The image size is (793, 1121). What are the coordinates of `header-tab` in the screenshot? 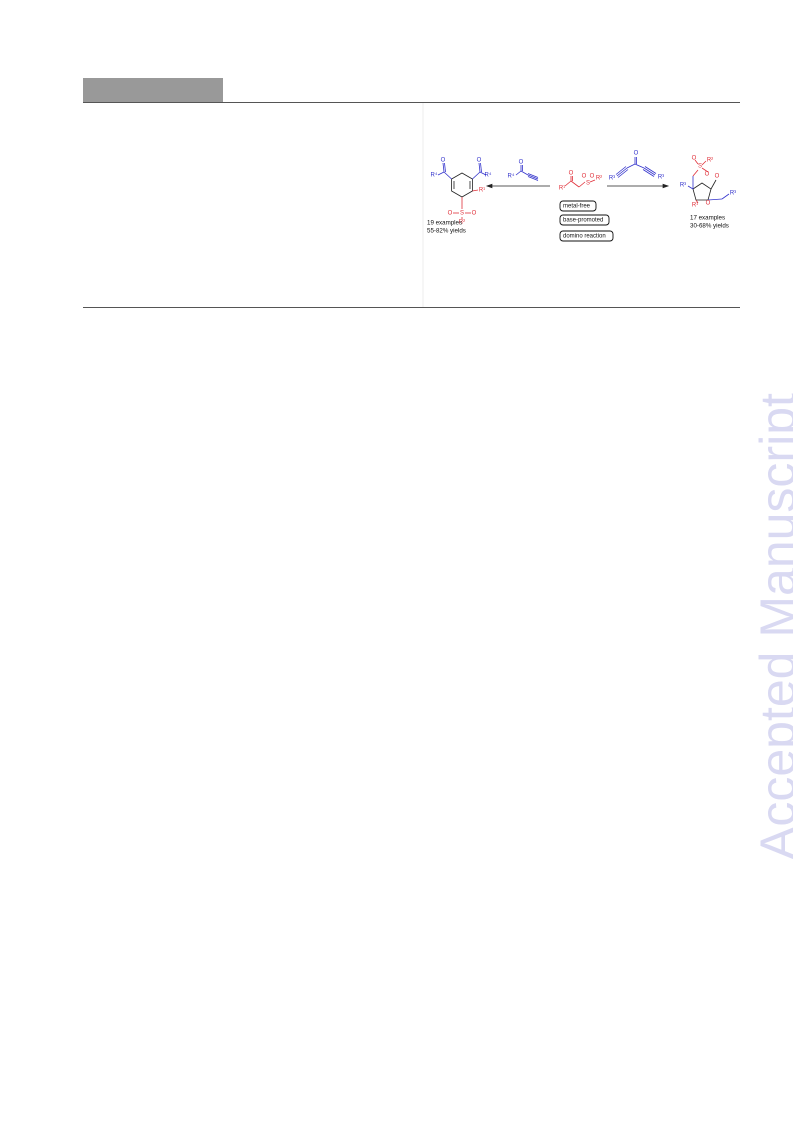 It's located at (153, 90).